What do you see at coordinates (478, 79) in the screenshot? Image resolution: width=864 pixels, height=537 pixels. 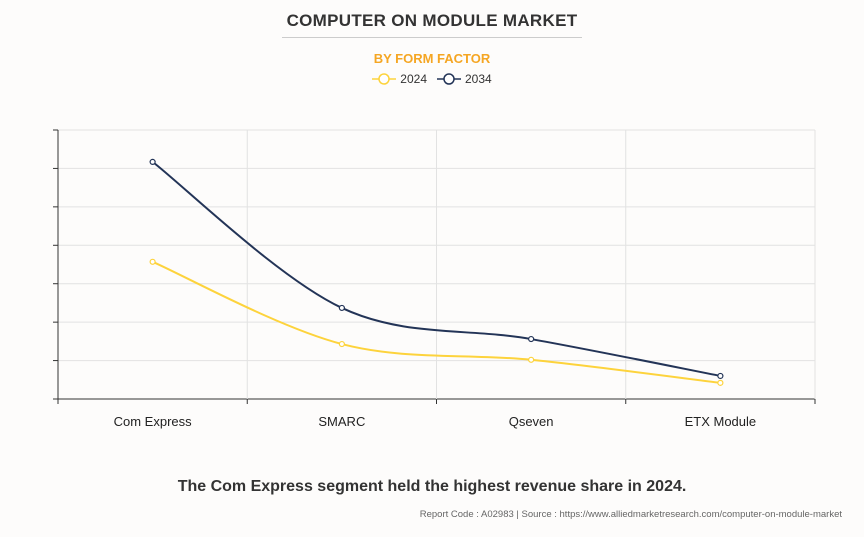 I see `legend-label: 2034` at bounding box center [478, 79].